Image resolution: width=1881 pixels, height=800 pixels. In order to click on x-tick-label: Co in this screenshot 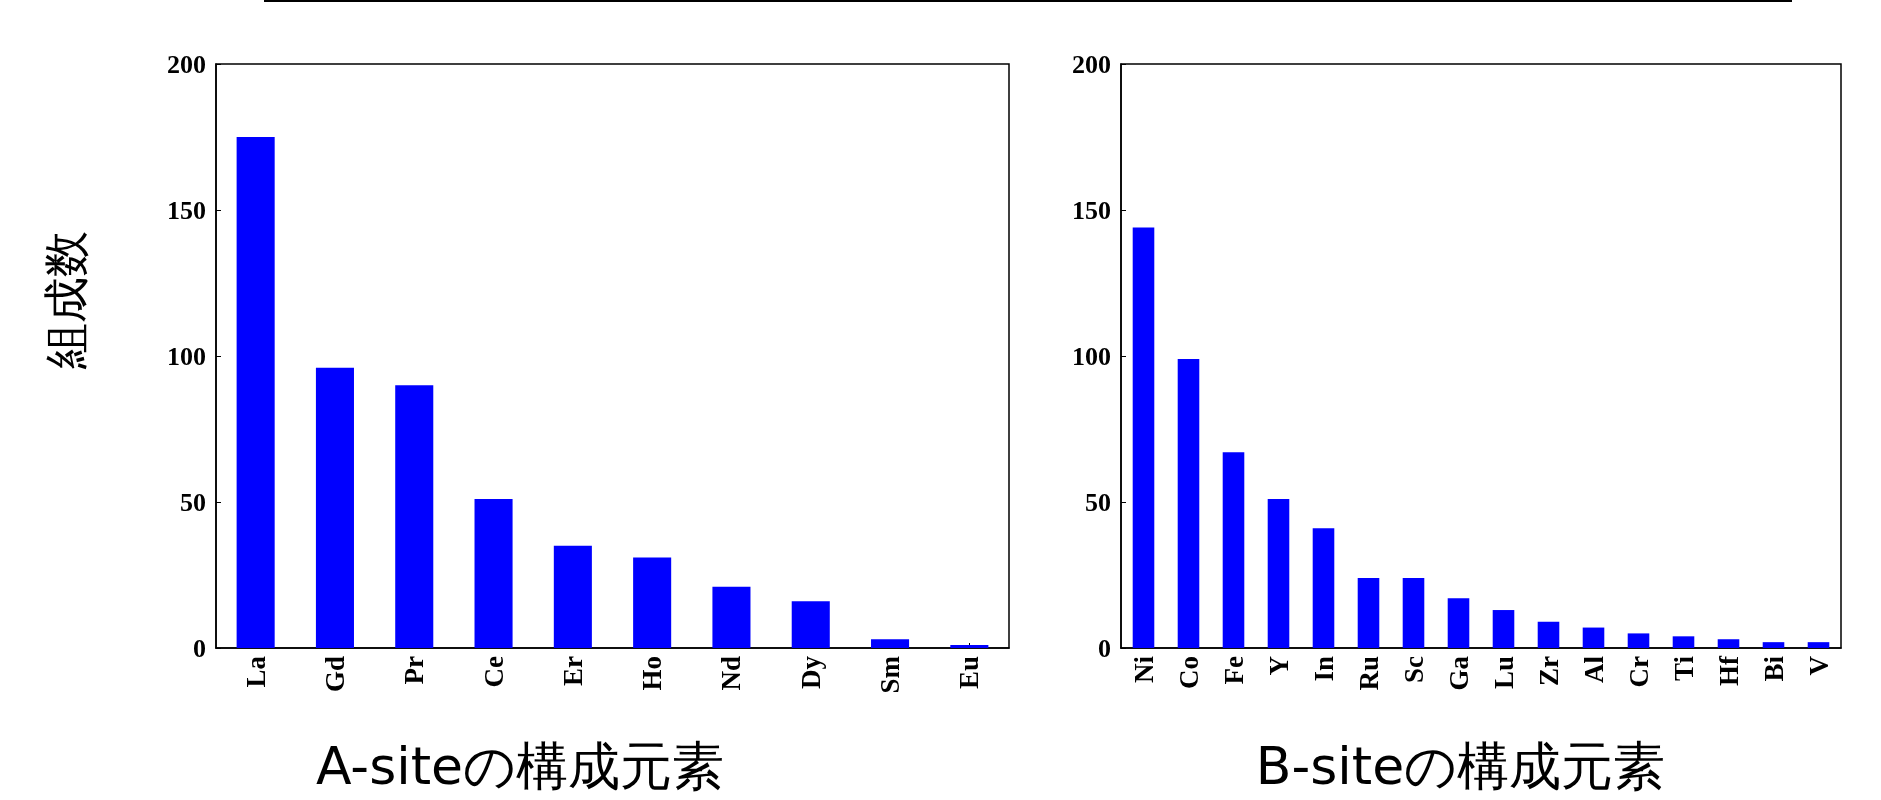, I will do `click(1188, 672)`.